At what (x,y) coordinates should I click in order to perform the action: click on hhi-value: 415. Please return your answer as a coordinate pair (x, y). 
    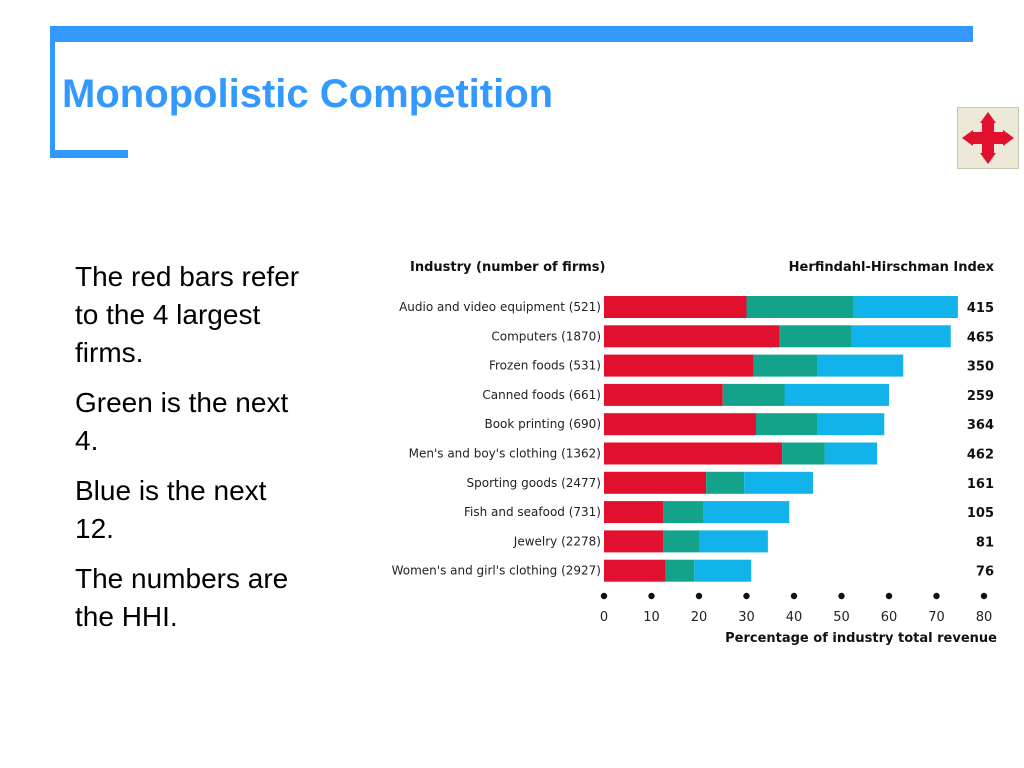
    Looking at the image, I should click on (980, 308).